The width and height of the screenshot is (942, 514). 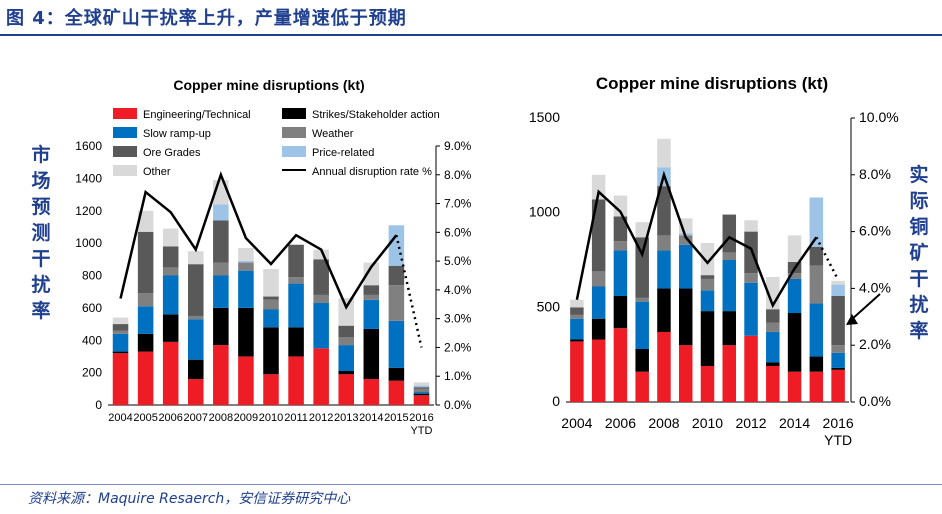 I want to click on c2-bar-strikes-2013, so click(x=773, y=364).